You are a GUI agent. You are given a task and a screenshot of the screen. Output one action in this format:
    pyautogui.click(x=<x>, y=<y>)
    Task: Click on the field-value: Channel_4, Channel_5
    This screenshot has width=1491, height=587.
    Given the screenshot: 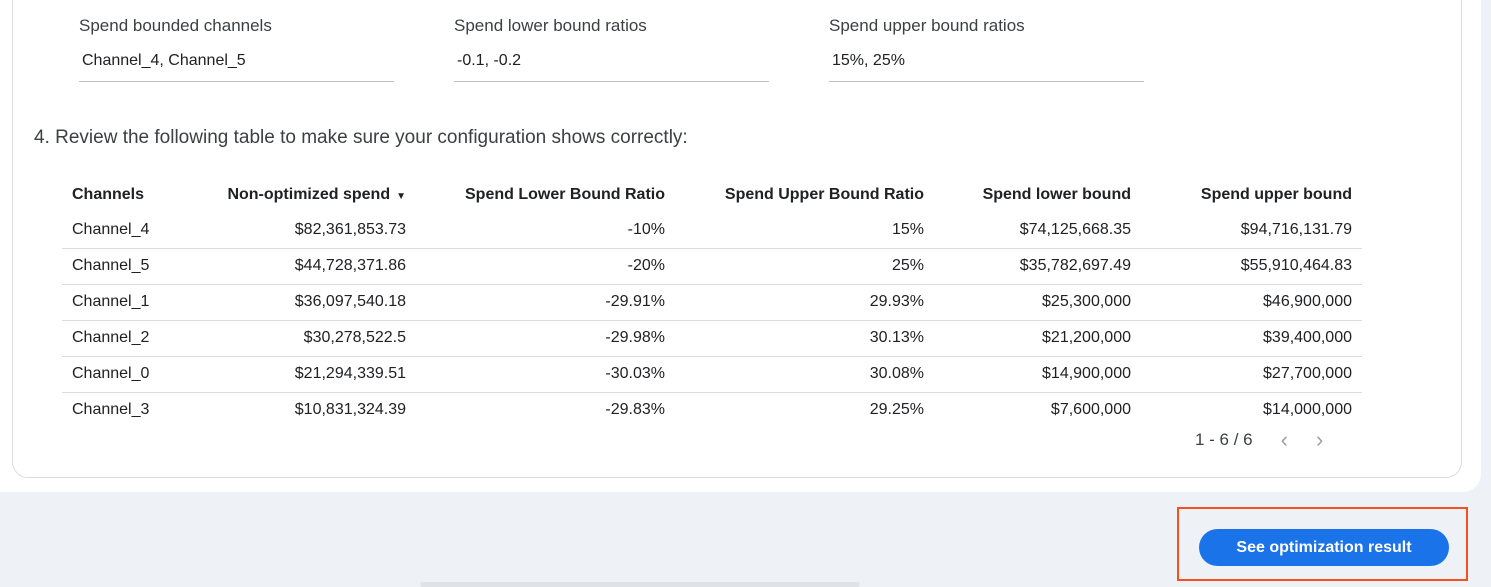 What is the action you would take?
    pyautogui.click(x=236, y=67)
    